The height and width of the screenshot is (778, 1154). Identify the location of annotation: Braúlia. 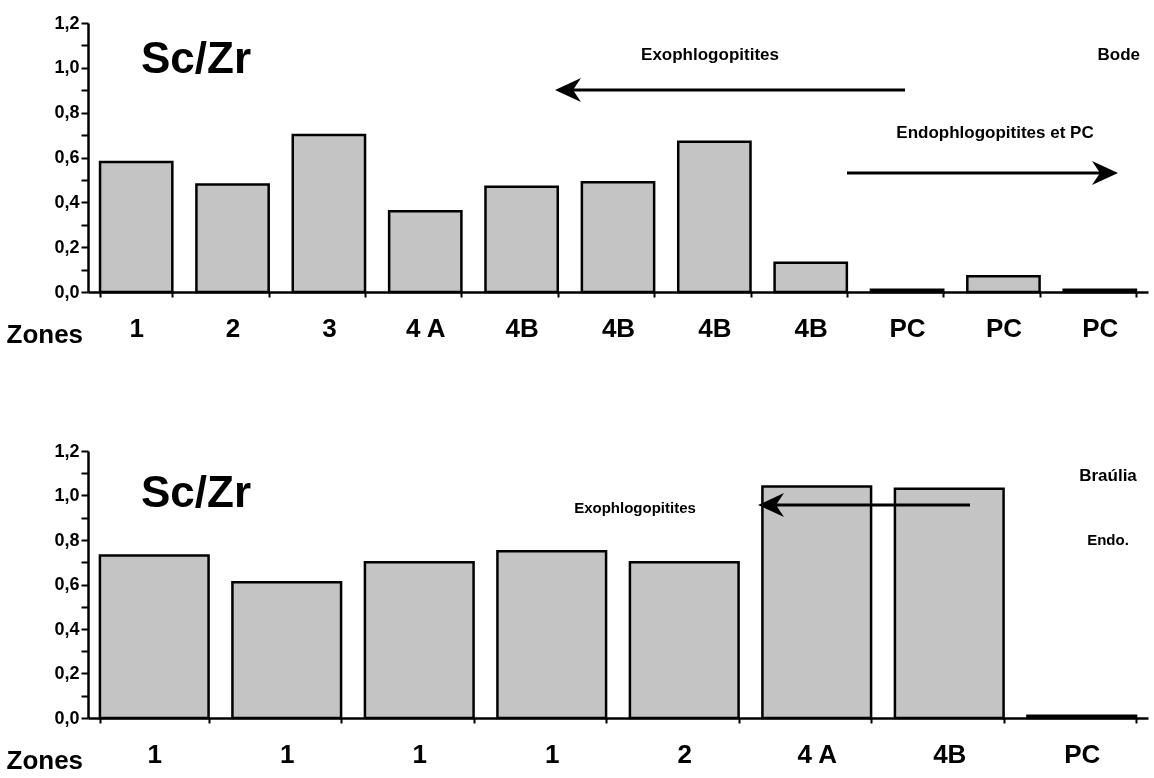
(1108, 475).